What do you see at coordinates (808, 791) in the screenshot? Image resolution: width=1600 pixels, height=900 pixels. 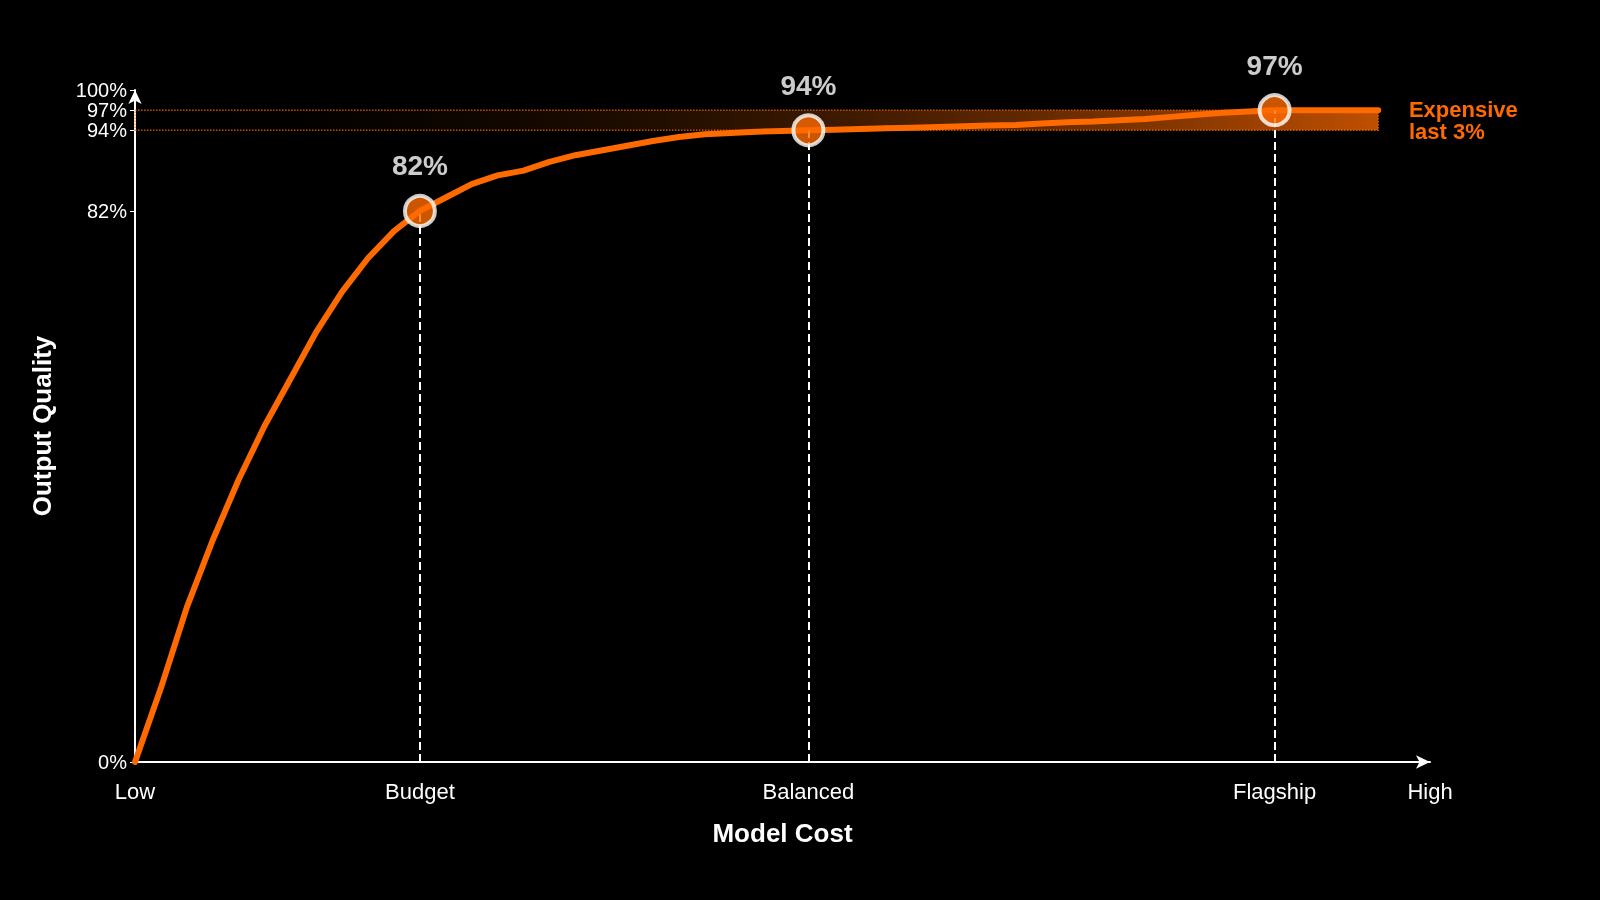 I see `x-tick-label: Balanced` at bounding box center [808, 791].